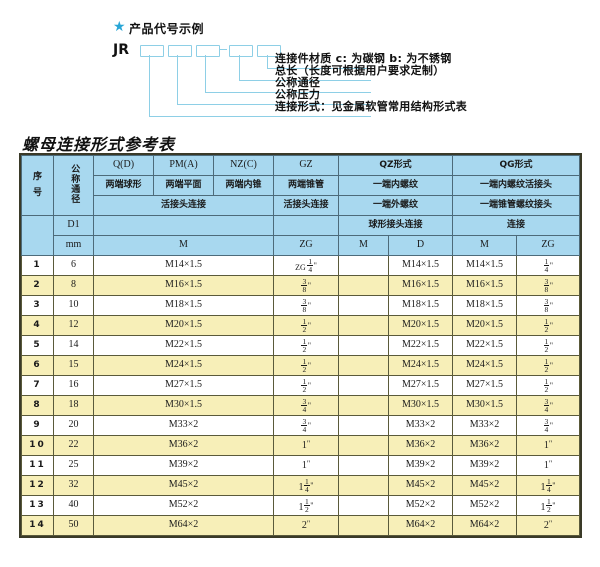  Describe the element at coordinates (183, 265) in the screenshot. I see `cell-qdpmnz-m: M14×1.5` at that location.